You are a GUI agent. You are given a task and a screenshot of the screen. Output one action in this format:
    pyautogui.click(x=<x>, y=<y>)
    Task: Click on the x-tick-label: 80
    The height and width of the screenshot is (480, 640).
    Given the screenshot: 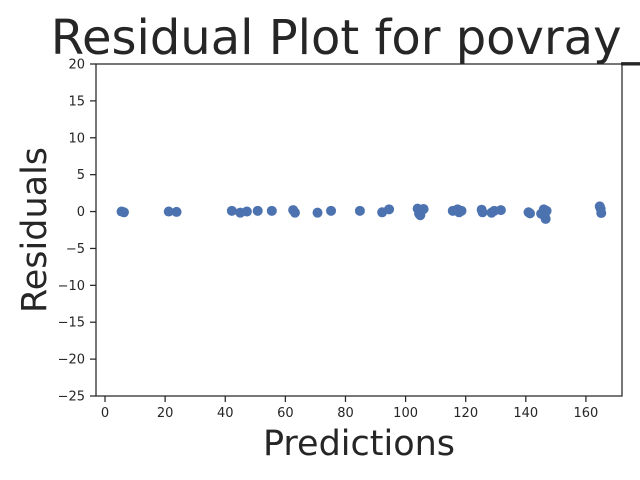 What is the action you would take?
    pyautogui.click(x=345, y=413)
    